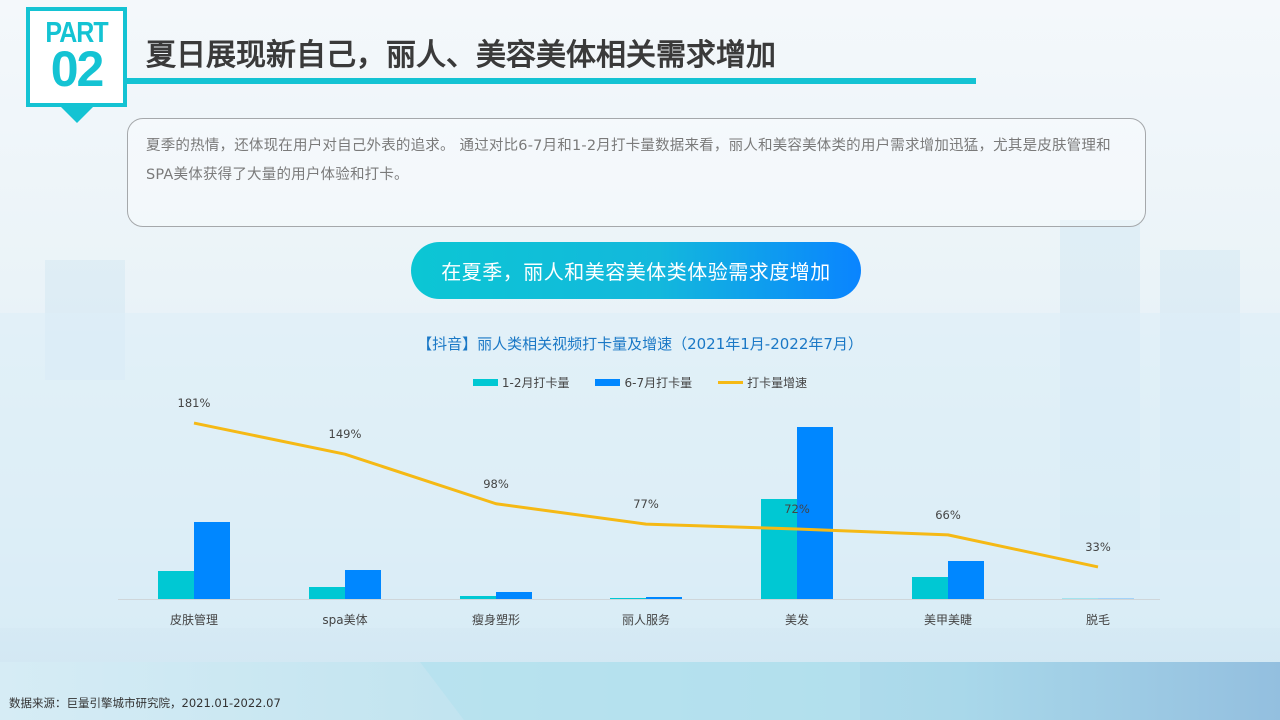  Describe the element at coordinates (345, 434) in the screenshot. I see `growth-data-label: 149%` at that location.